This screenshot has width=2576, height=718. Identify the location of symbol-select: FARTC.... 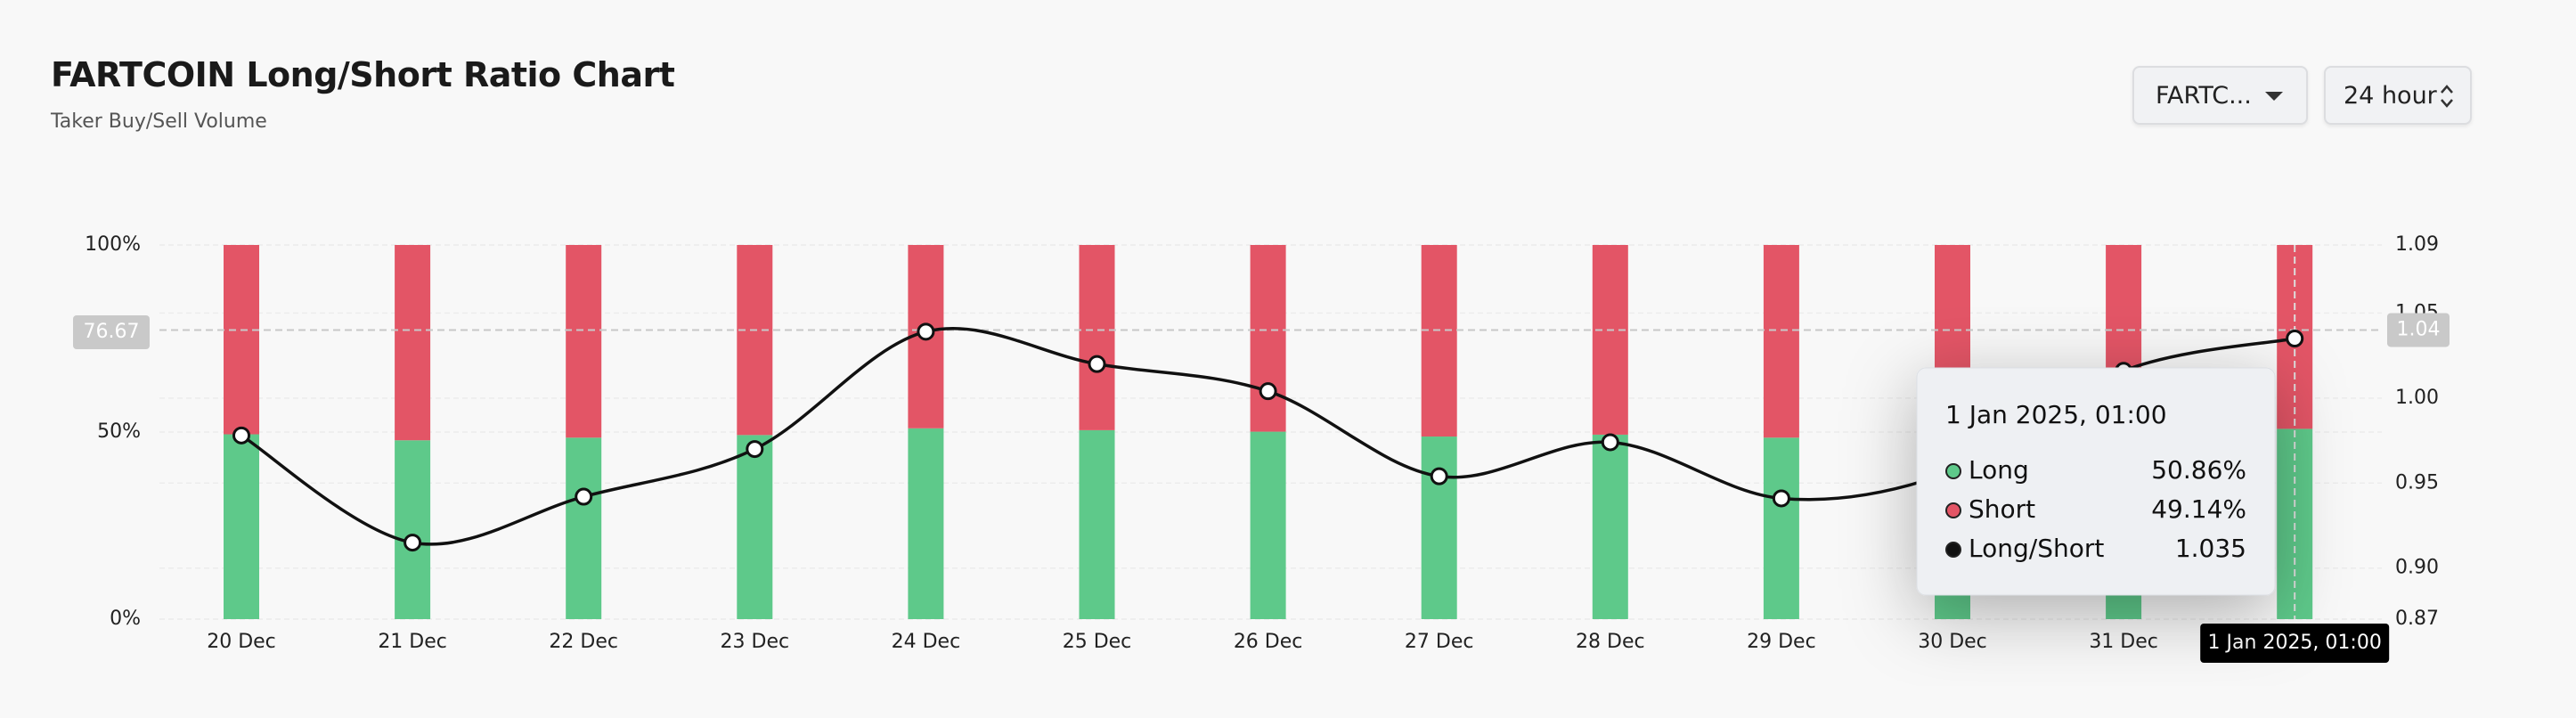
(2220, 95).